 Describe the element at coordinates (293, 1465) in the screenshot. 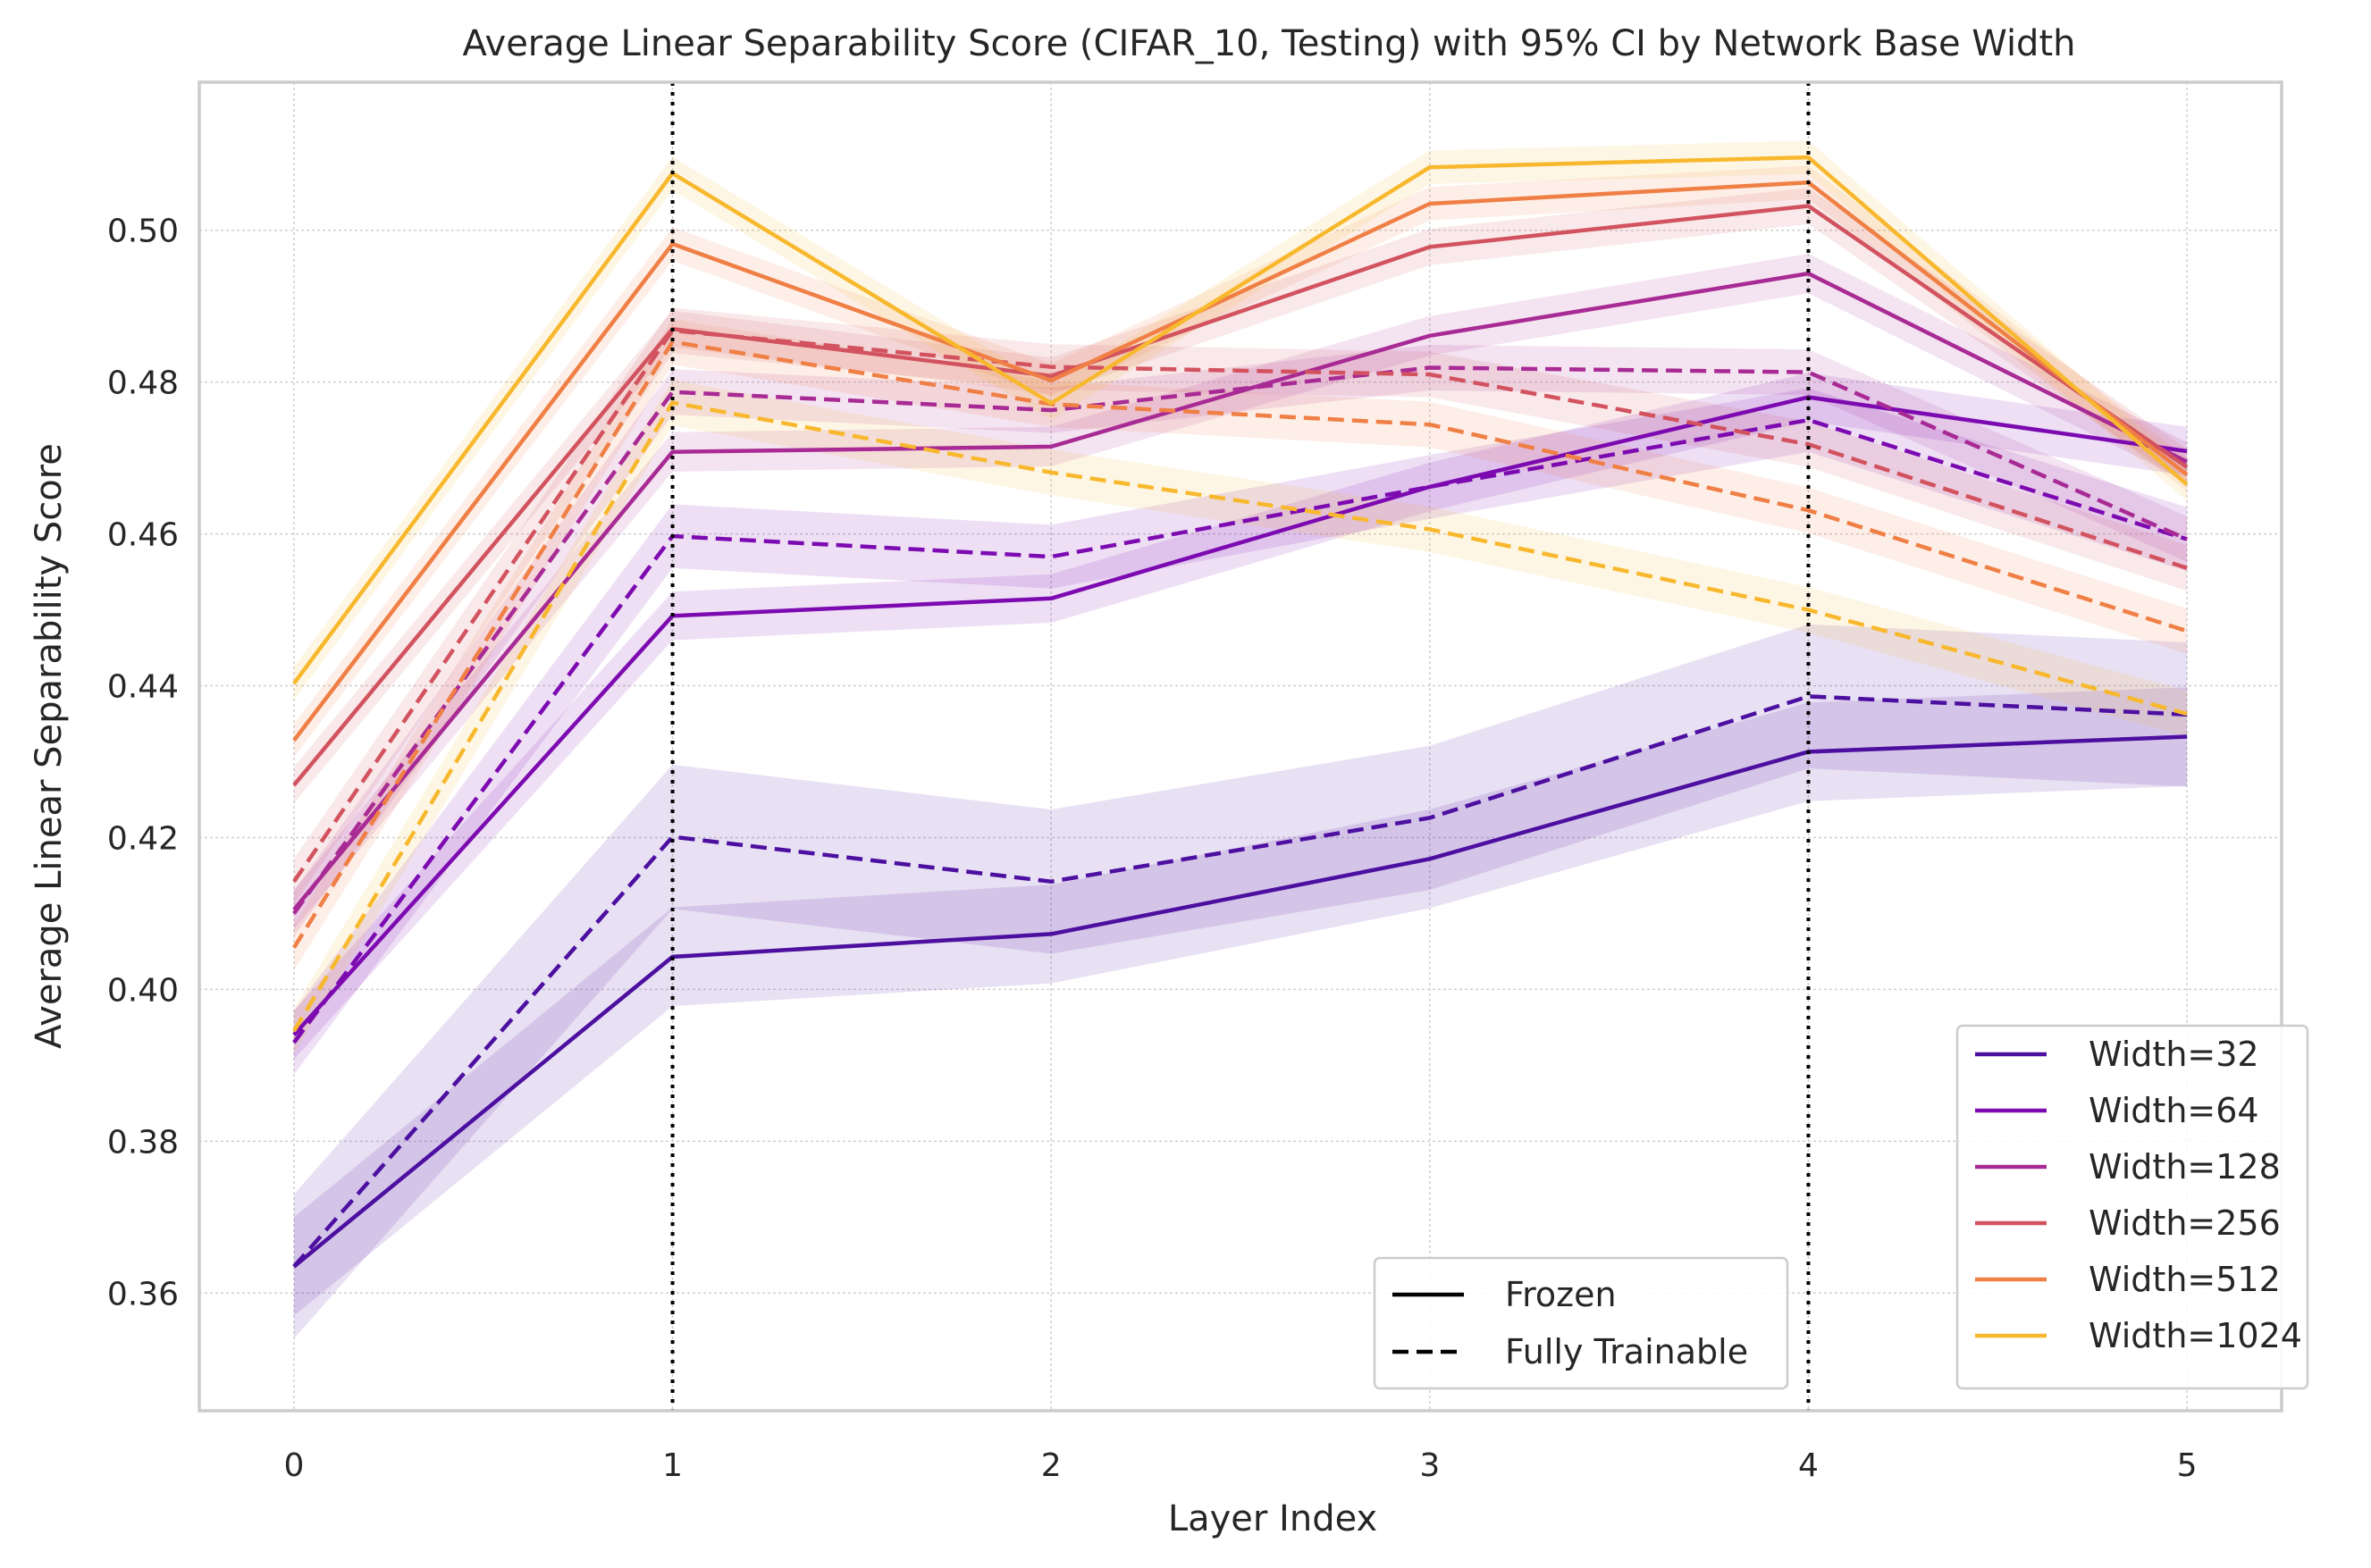

I see `x-tick-label: 0` at that location.